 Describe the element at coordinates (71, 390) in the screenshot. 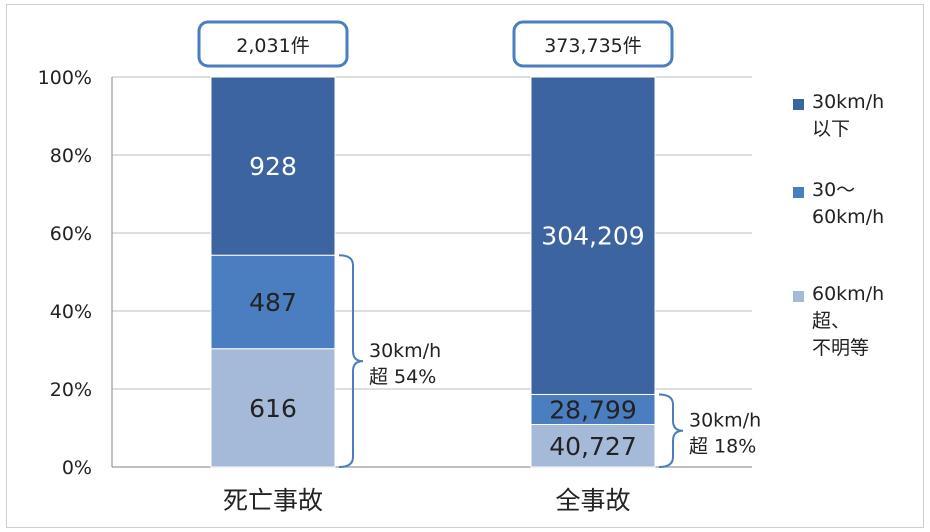

I see `y-tick-label: 20%` at that location.